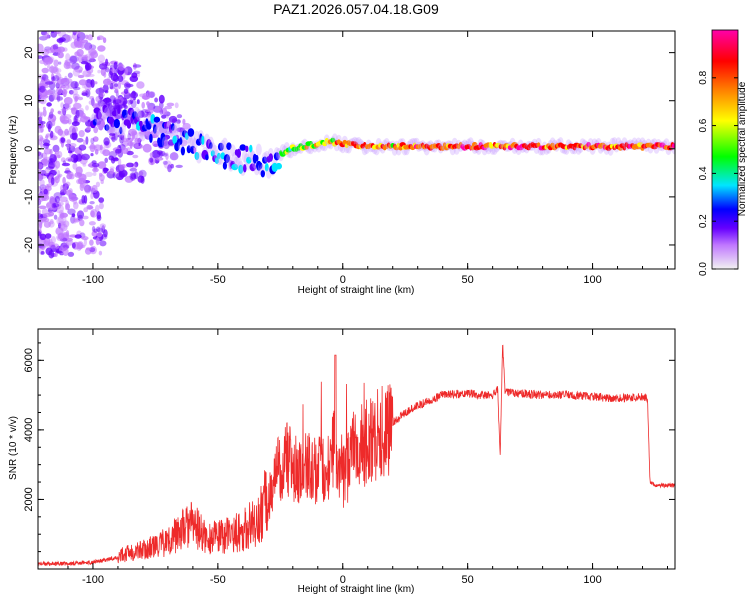 The width and height of the screenshot is (750, 600). What do you see at coordinates (592, 580) in the screenshot?
I see `snr-x-tick-label: 100` at bounding box center [592, 580].